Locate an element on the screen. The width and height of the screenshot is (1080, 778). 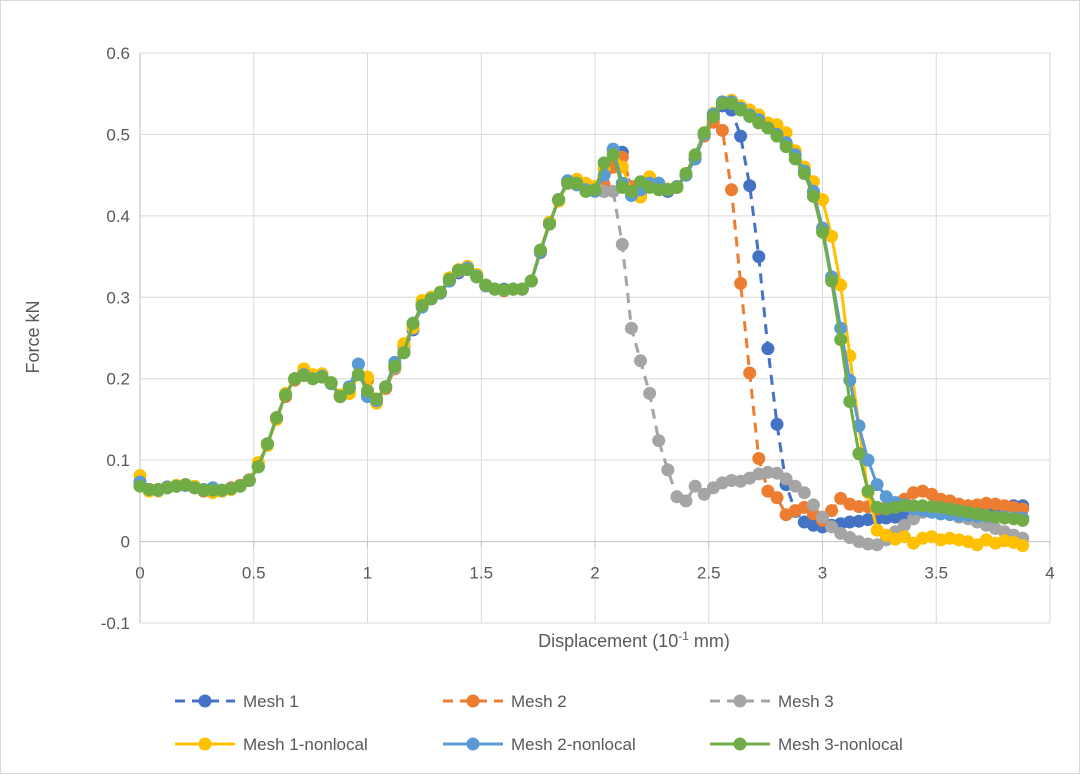
y-tick-label: 0.4 is located at coordinates (118, 216).